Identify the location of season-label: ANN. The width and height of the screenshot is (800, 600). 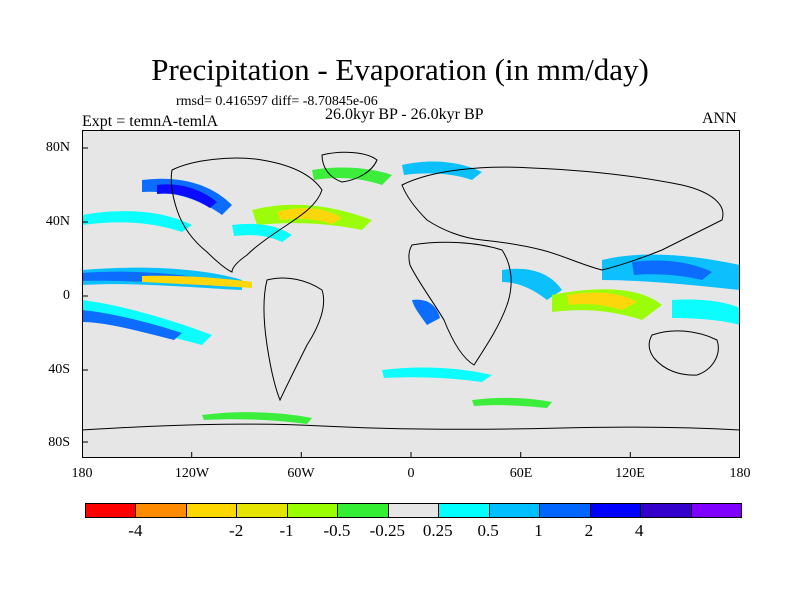
(719, 118).